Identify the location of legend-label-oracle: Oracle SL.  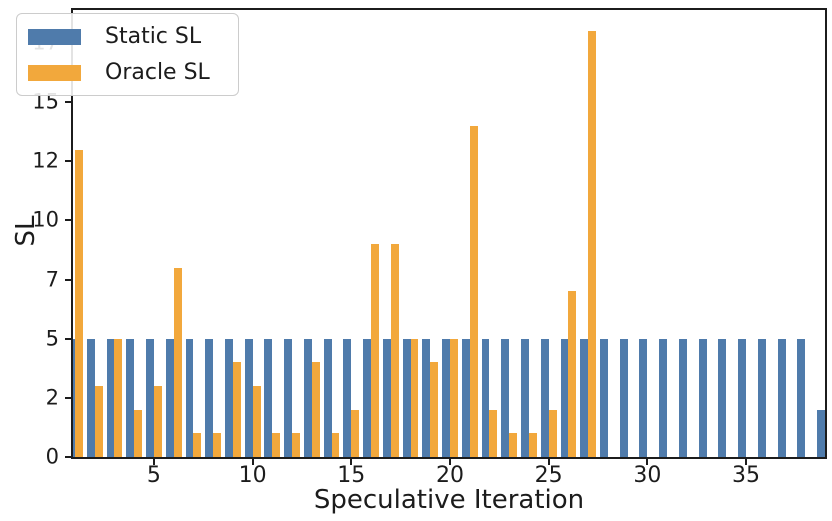
(157, 72).